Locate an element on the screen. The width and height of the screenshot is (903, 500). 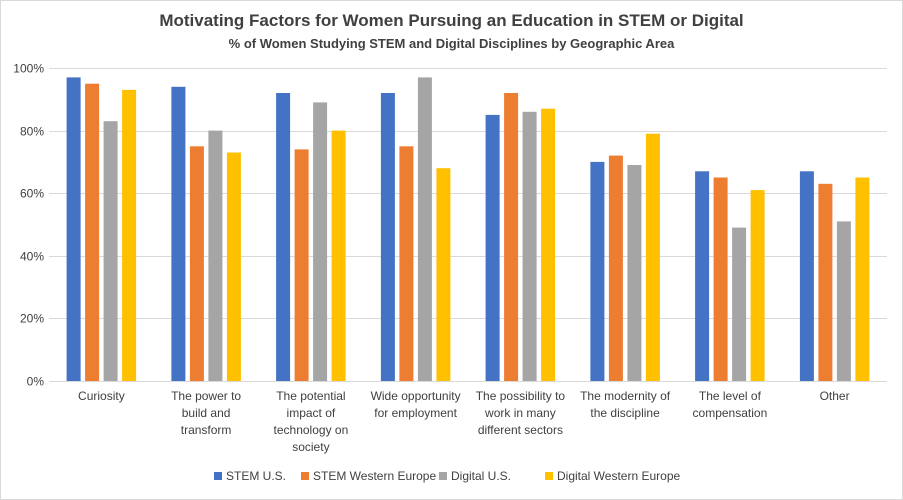
x-category-label-line: Wide opportunity is located at coordinates (416, 396).